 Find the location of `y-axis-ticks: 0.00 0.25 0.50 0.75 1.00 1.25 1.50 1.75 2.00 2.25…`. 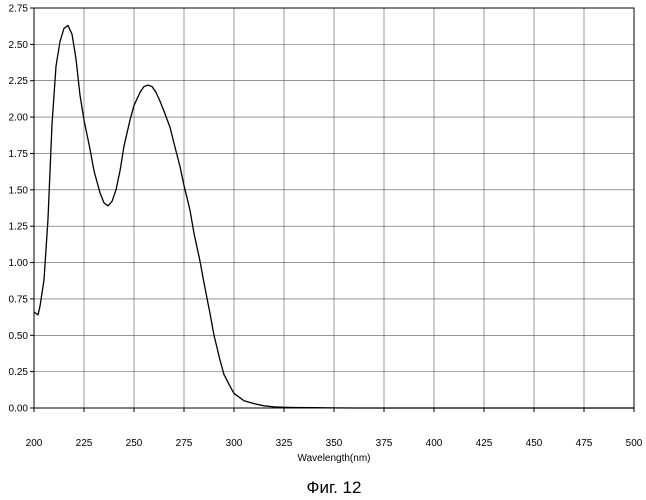

y-axis-ticks: 0.00 0.25 0.50 0.75 1.00 1.25 1.50 1.75 2.00 2.25… is located at coordinates (21, 209).